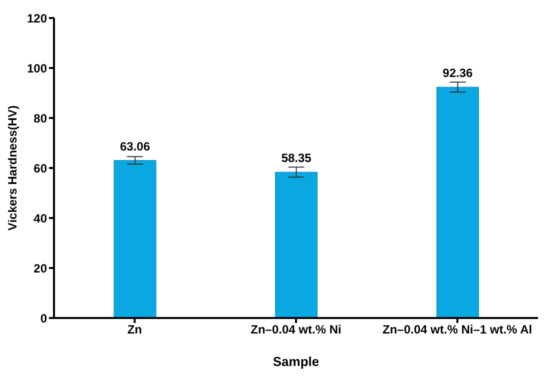 The height and width of the screenshot is (382, 550). I want to click on y-tick-label: 100, so click(37, 68).